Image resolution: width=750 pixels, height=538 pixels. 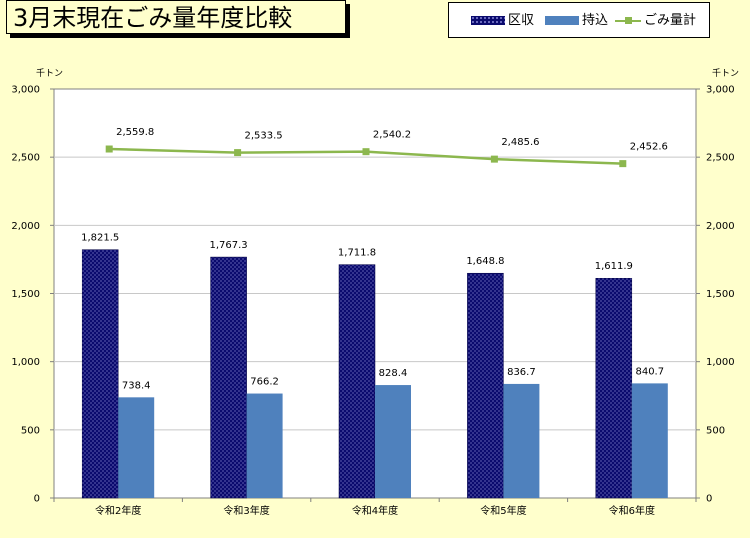 I want to click on data-label-series1: 1,711.8, so click(x=357, y=253).